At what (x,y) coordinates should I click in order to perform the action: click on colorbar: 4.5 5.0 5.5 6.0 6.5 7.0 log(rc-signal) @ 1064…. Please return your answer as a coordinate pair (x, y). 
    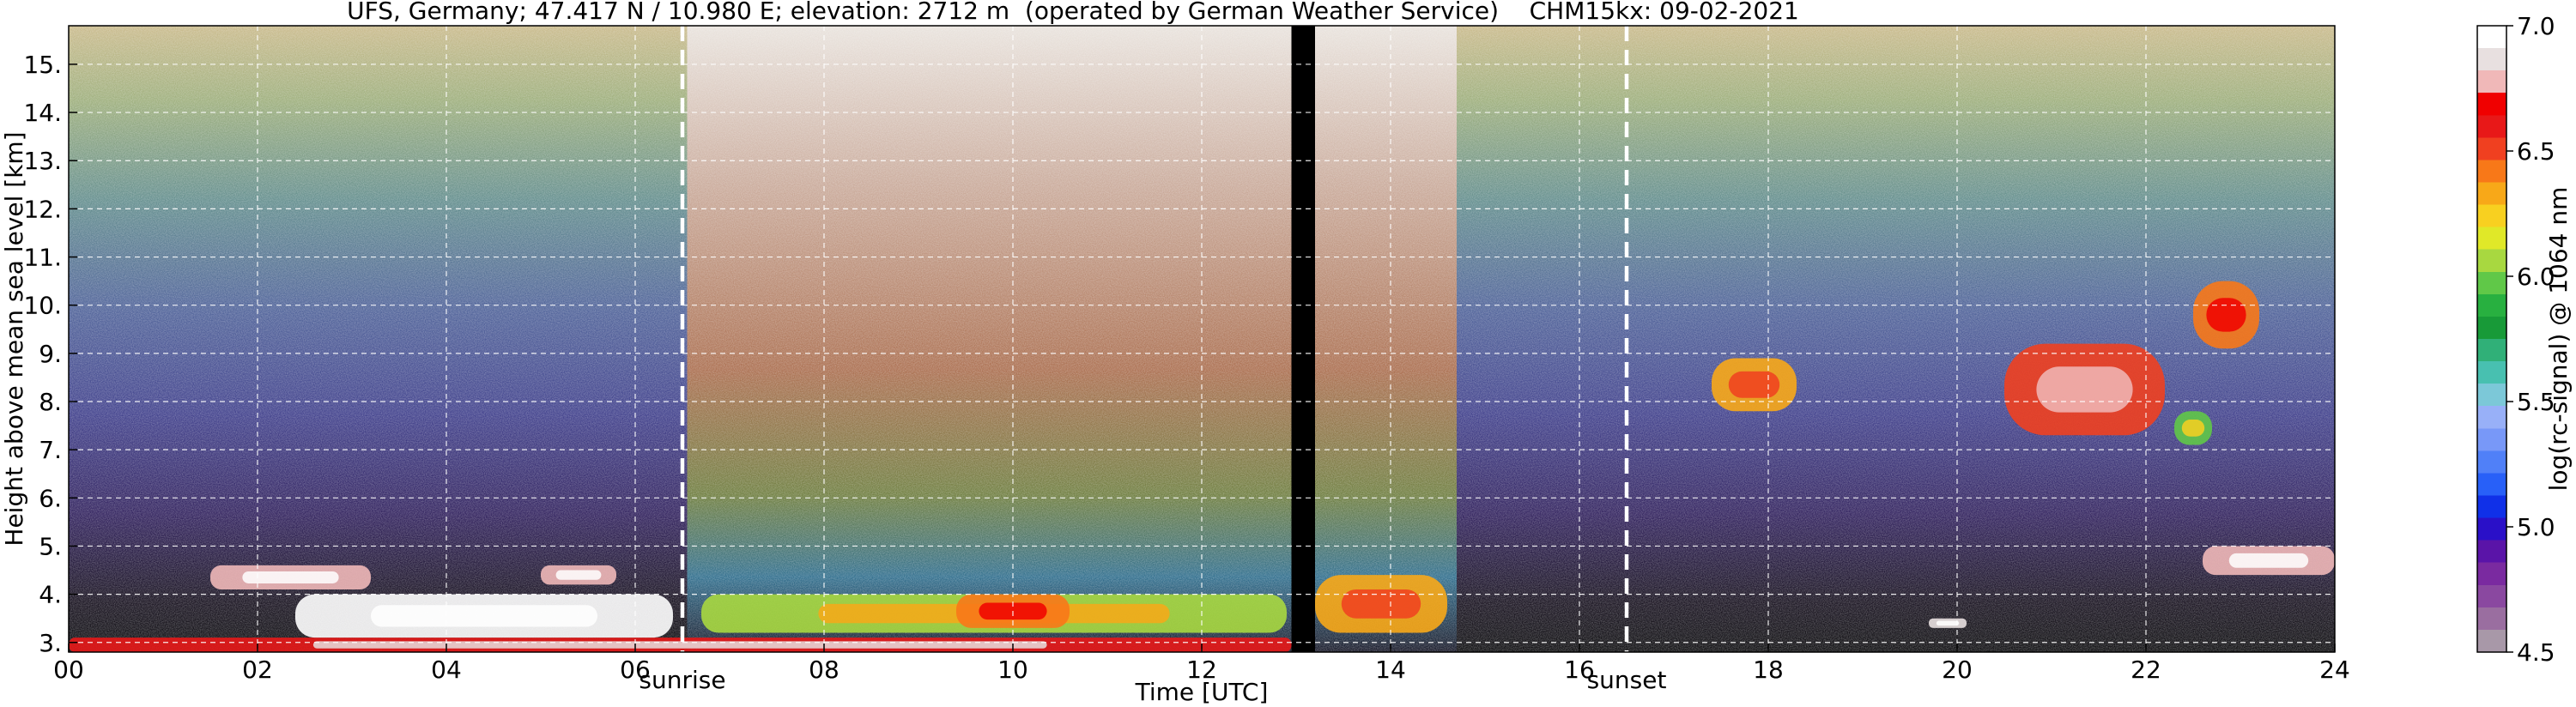
    Looking at the image, I should click on (2524, 339).